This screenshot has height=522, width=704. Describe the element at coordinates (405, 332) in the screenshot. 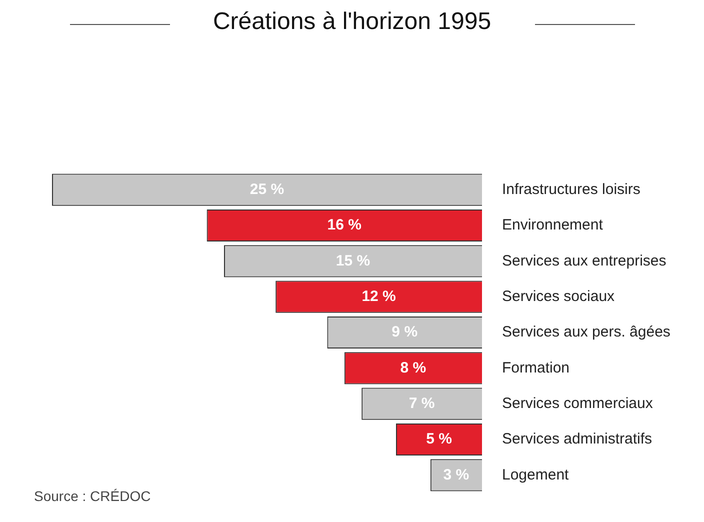

I see `data-label: 9 %` at that location.